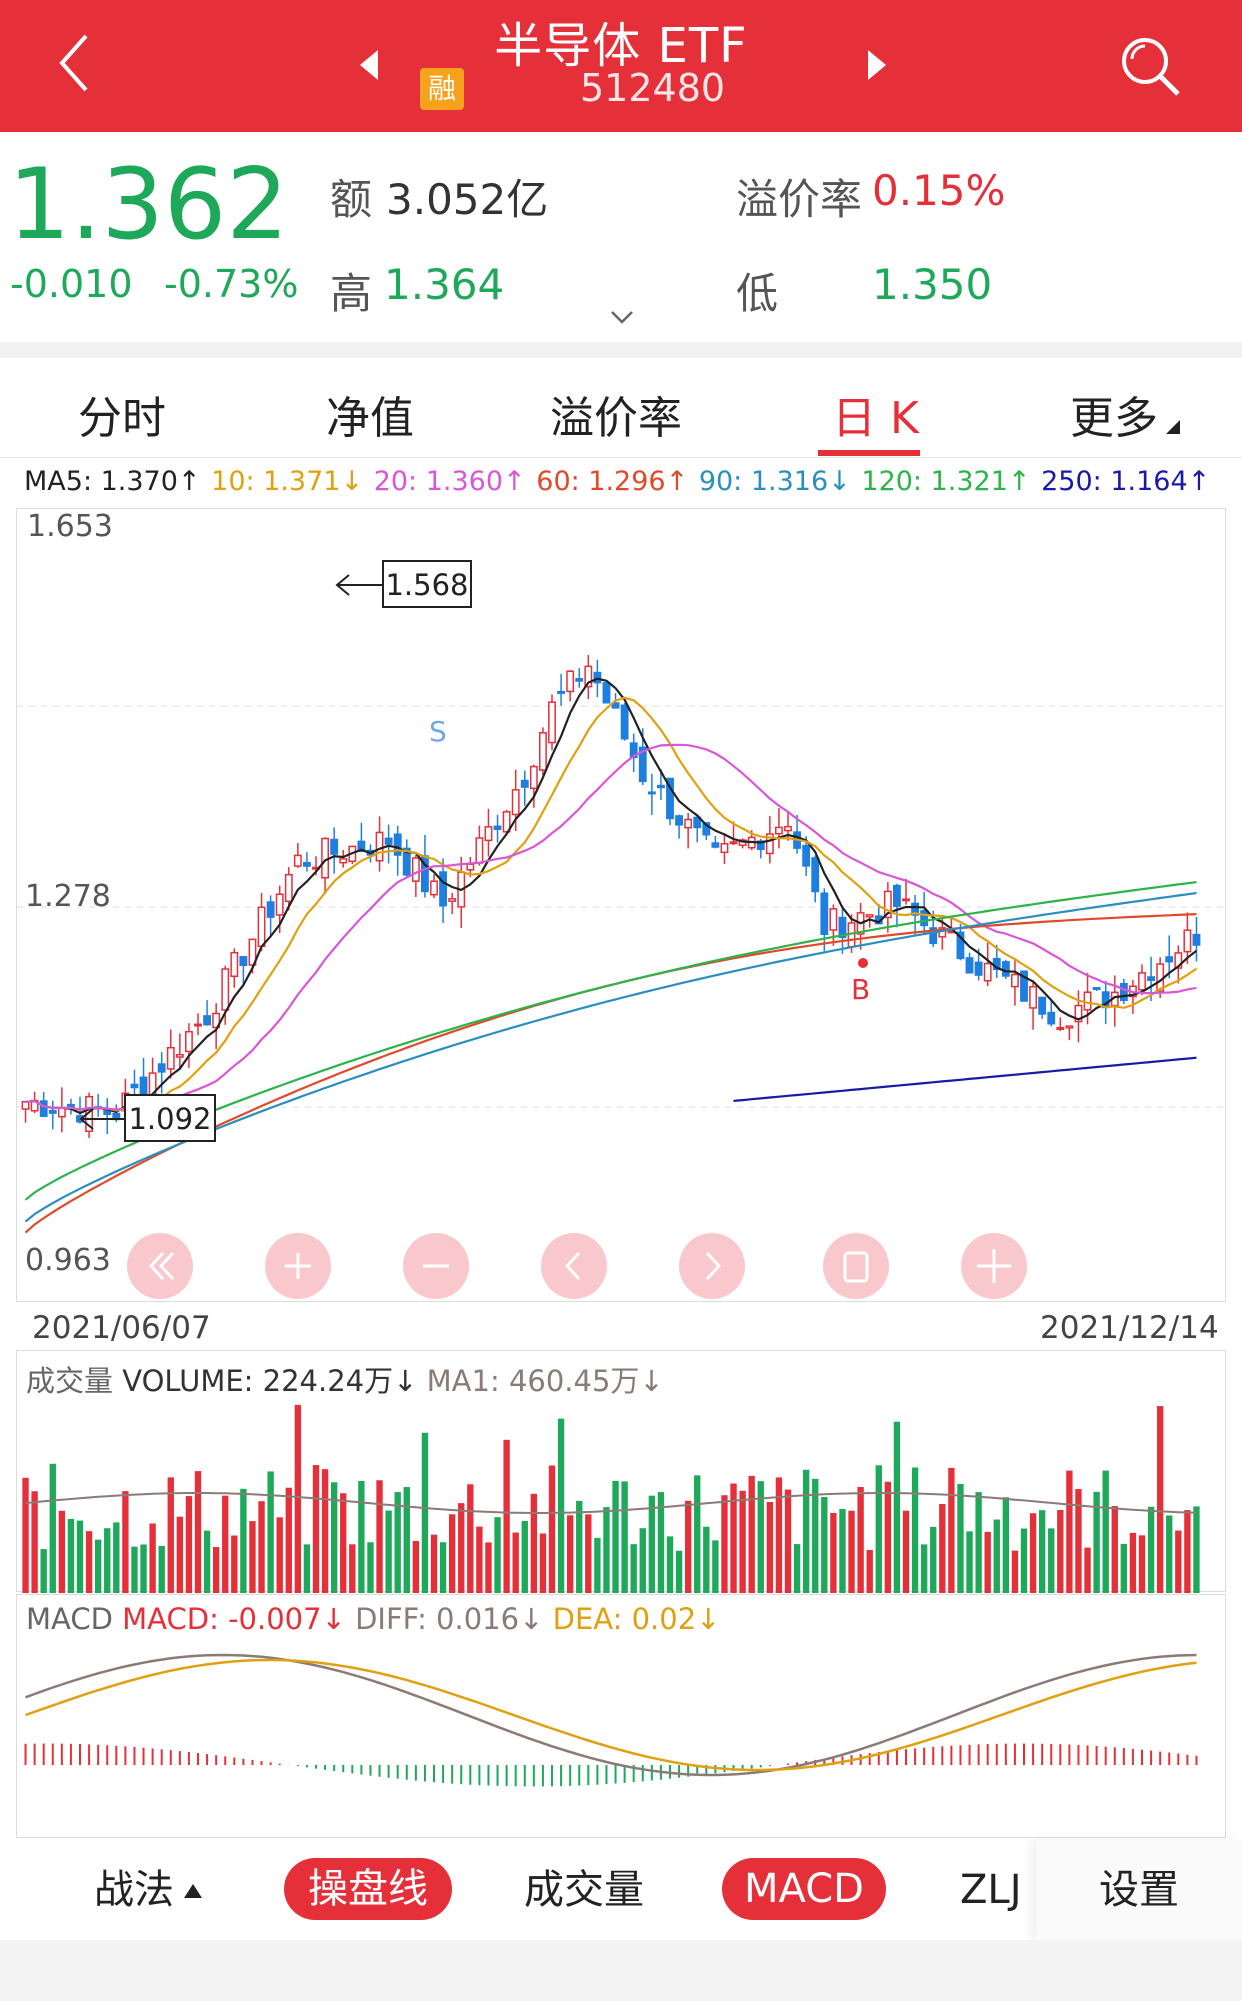 This screenshot has height=2001, width=1242. I want to click on rotate-screen-button, so click(856, 1266).